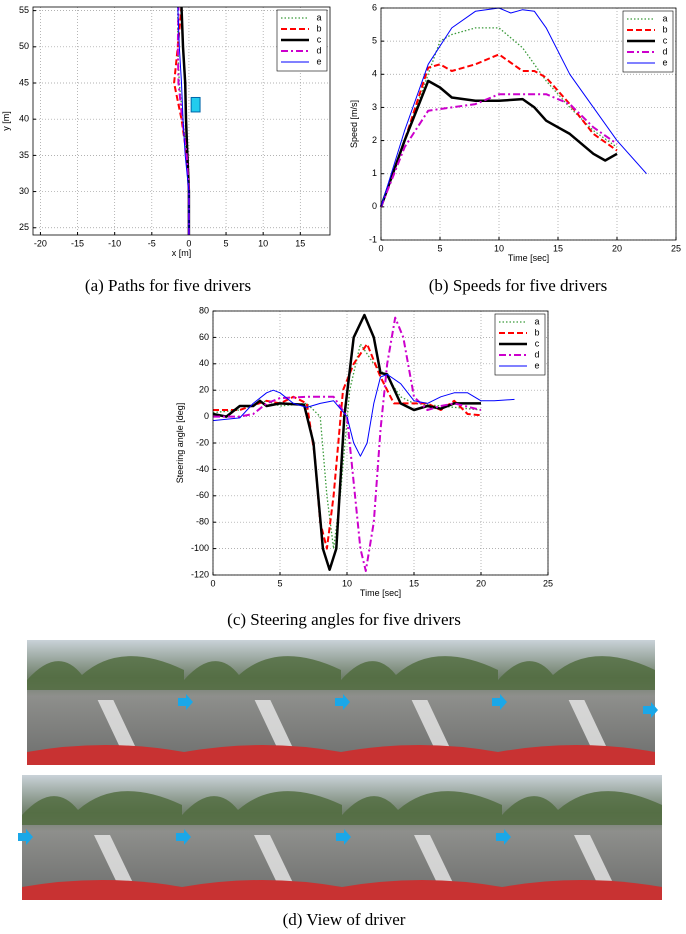 The image size is (686, 934). I want to click on y-tick-label: -20, so click(202, 442).